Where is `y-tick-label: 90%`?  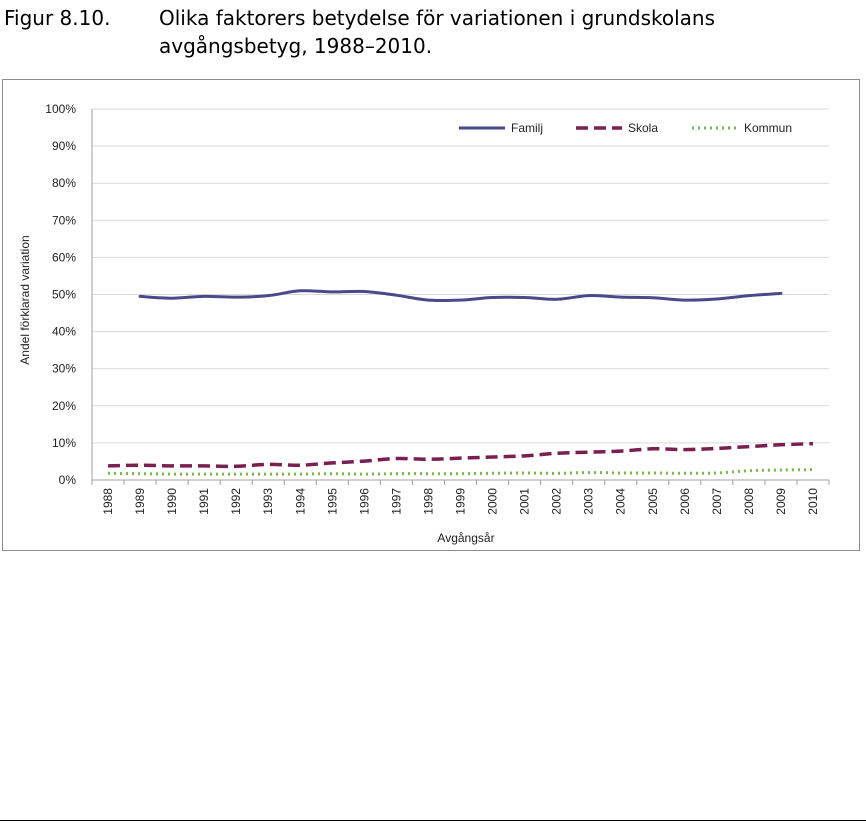 y-tick-label: 90% is located at coordinates (64, 146).